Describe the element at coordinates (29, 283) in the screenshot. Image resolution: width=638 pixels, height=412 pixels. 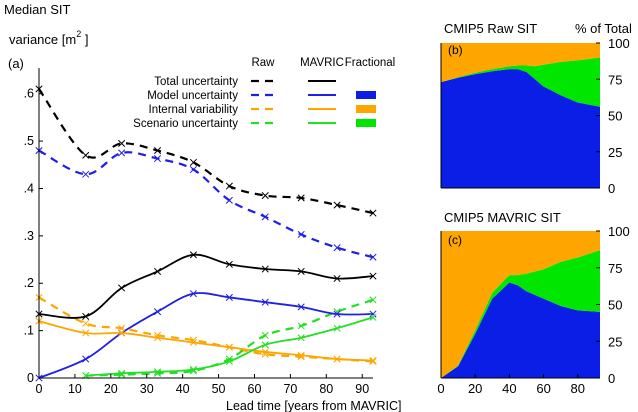
I see `y-tick-label: .2` at that location.